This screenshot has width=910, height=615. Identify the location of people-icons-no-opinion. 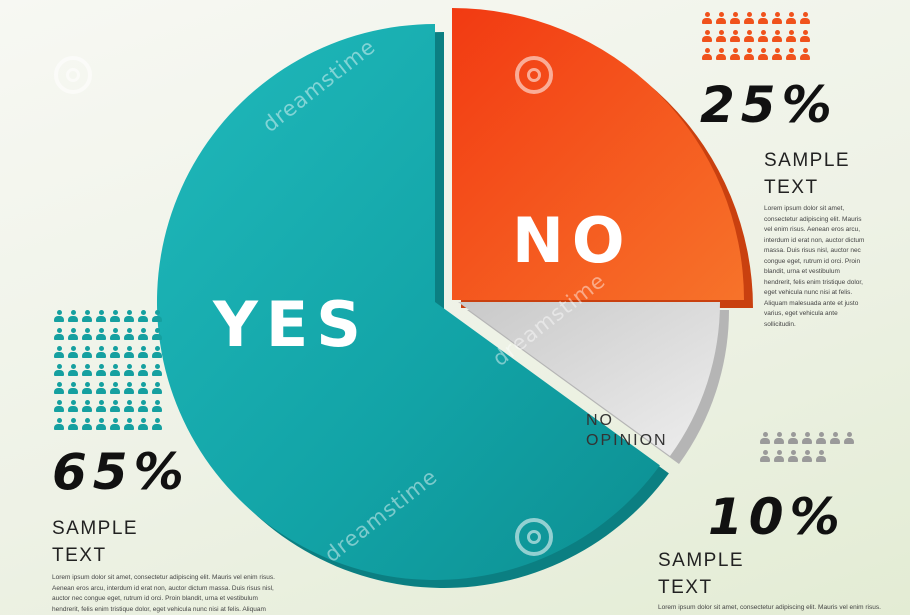
(807, 447).